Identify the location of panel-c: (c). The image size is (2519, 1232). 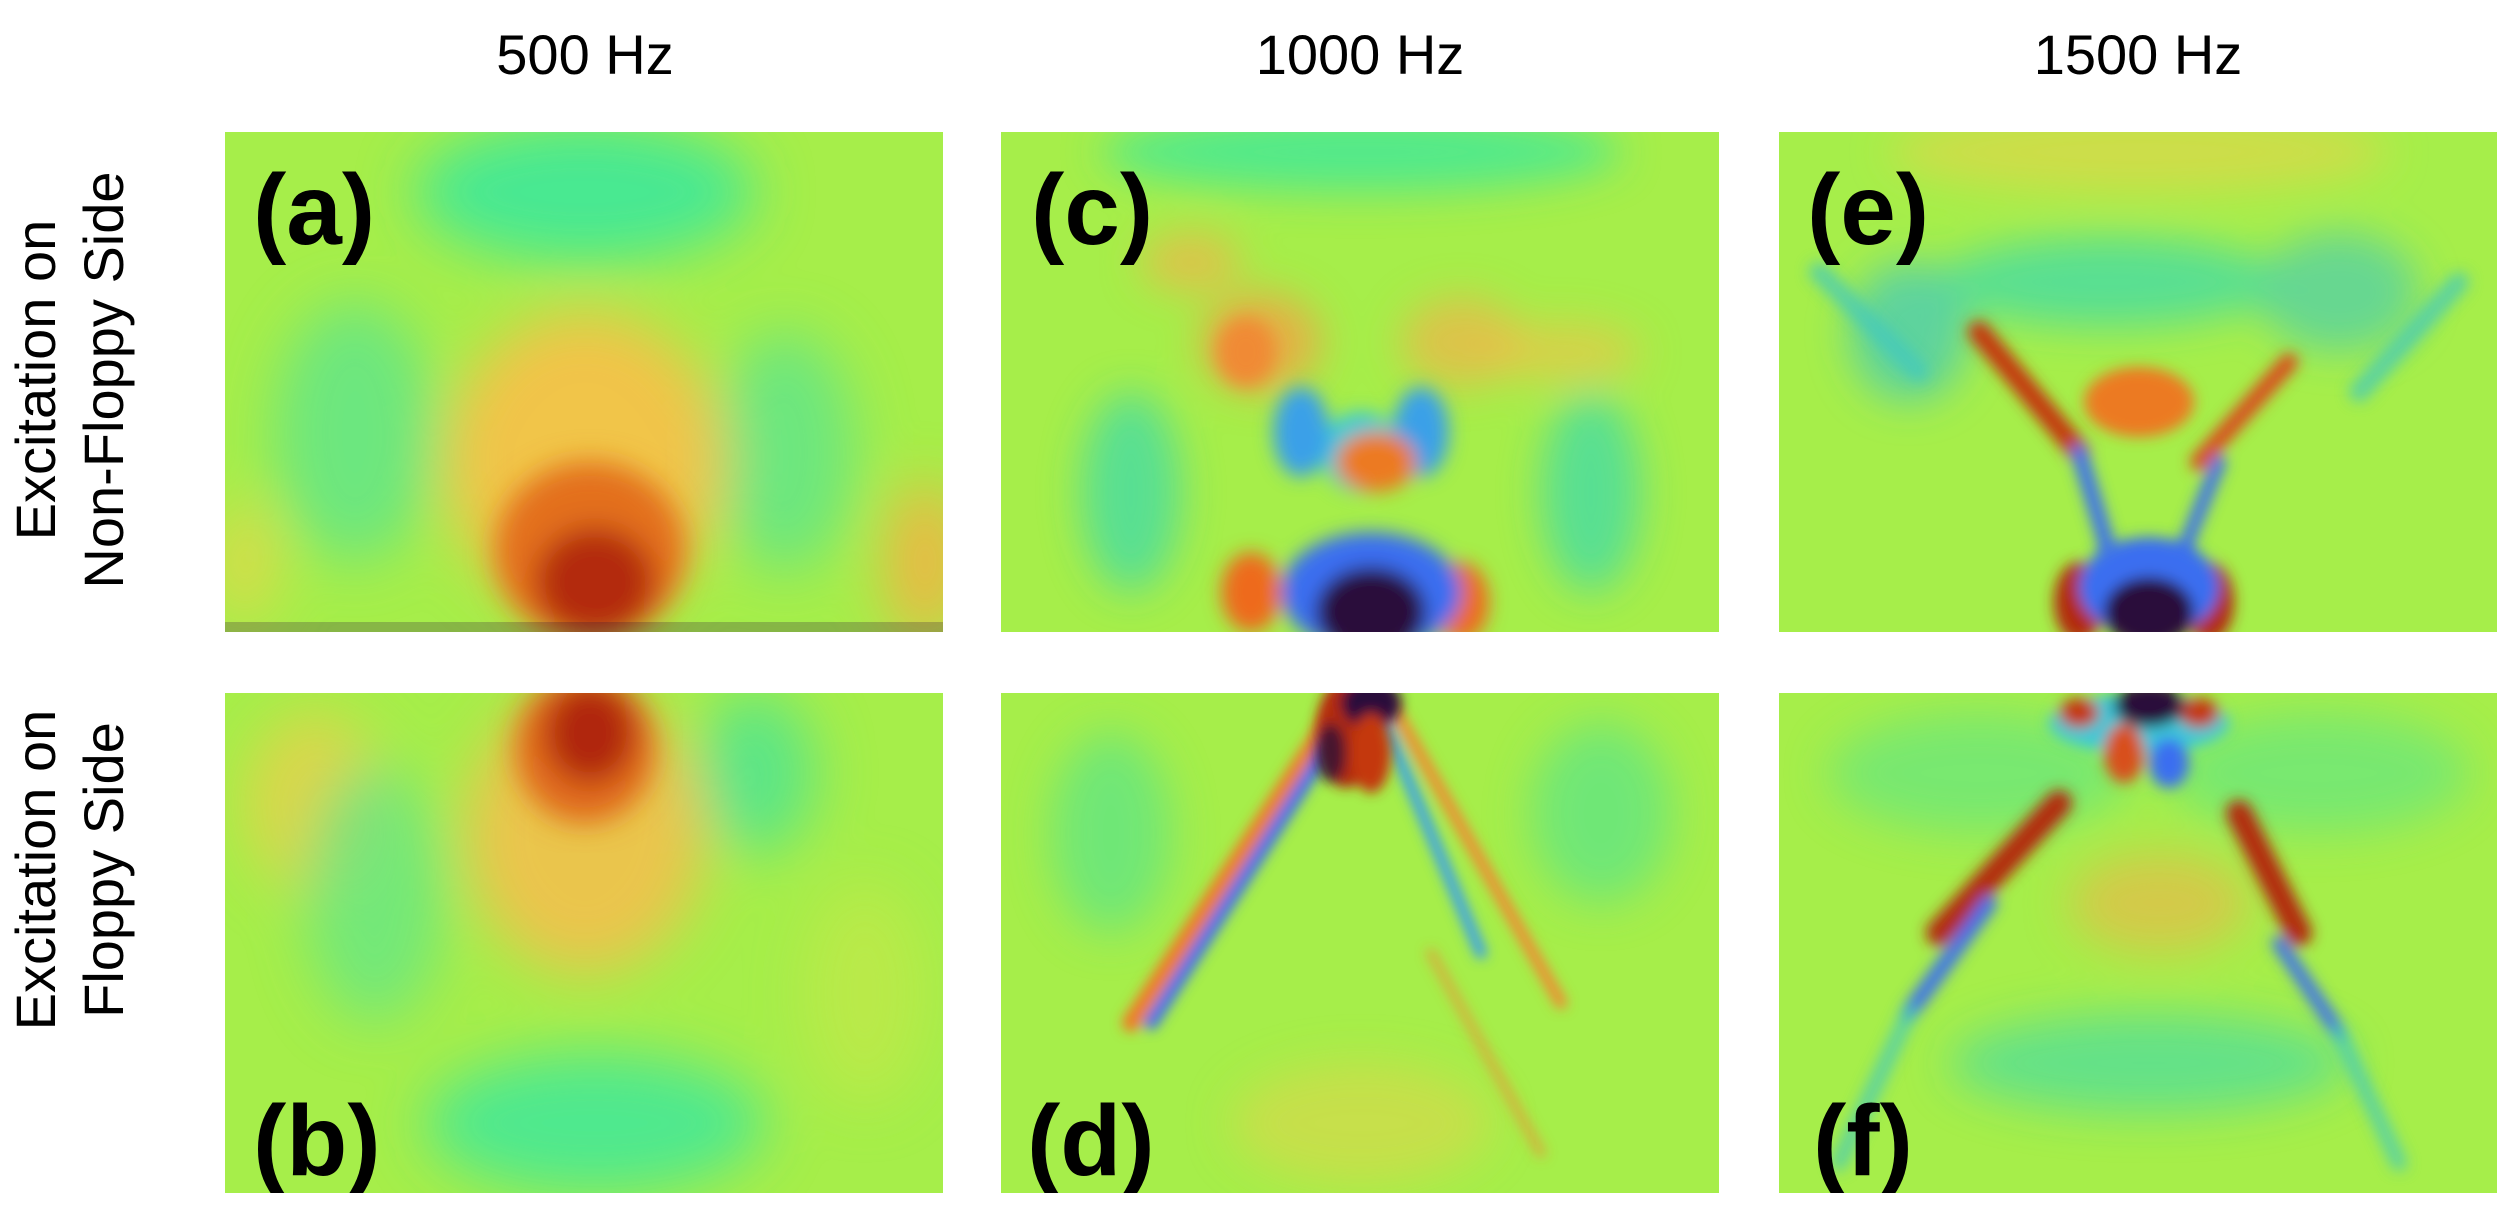
(1360, 382).